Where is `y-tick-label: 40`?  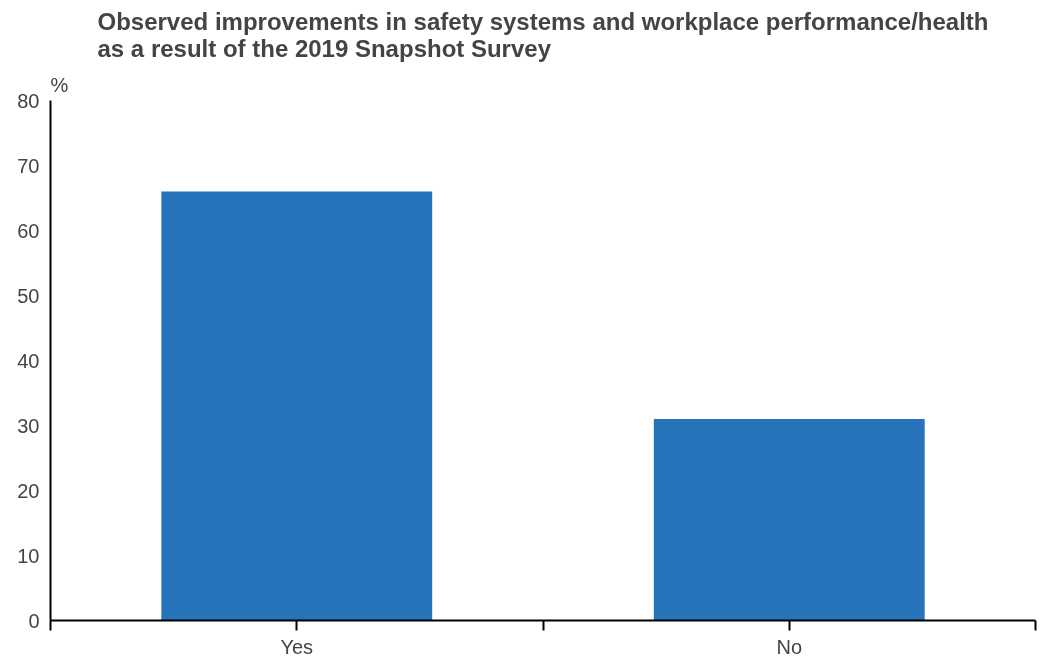 y-tick-label: 40 is located at coordinates (28, 360).